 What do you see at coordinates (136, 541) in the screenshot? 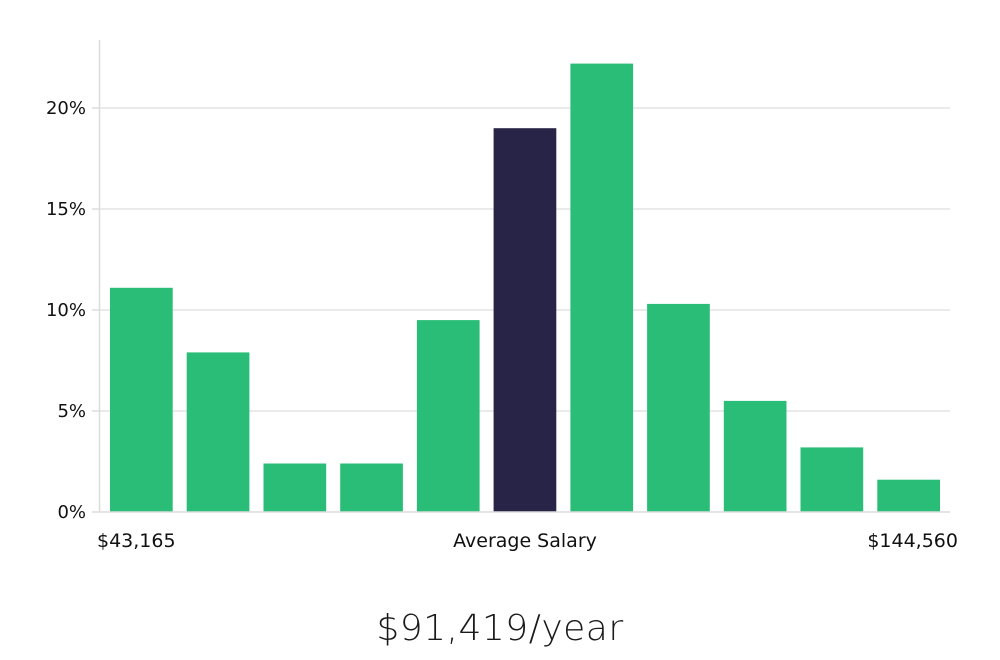
I see `x-min-label: $43,165` at bounding box center [136, 541].